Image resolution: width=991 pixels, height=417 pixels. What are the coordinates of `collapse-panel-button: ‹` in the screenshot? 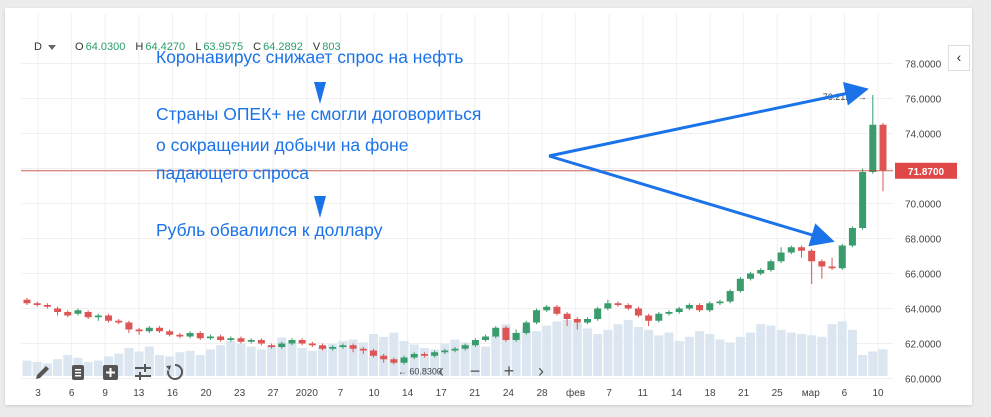 It's located at (959, 58).